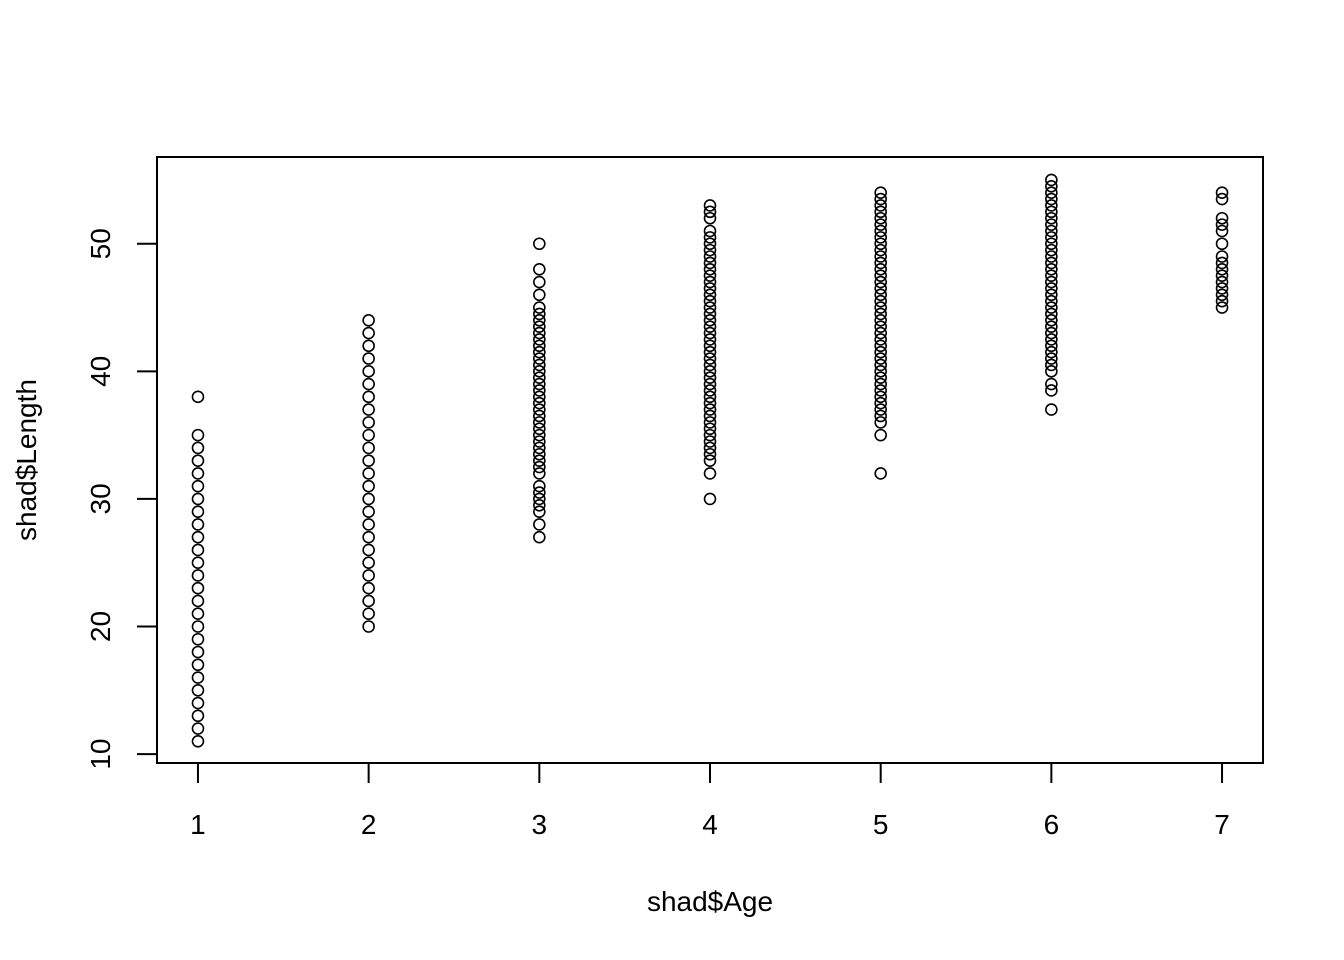 Image resolution: width=1344 pixels, height=960 pixels. Describe the element at coordinates (710, 801) in the screenshot. I see `x-axis: 1 2 3 4 5 6 7` at that location.